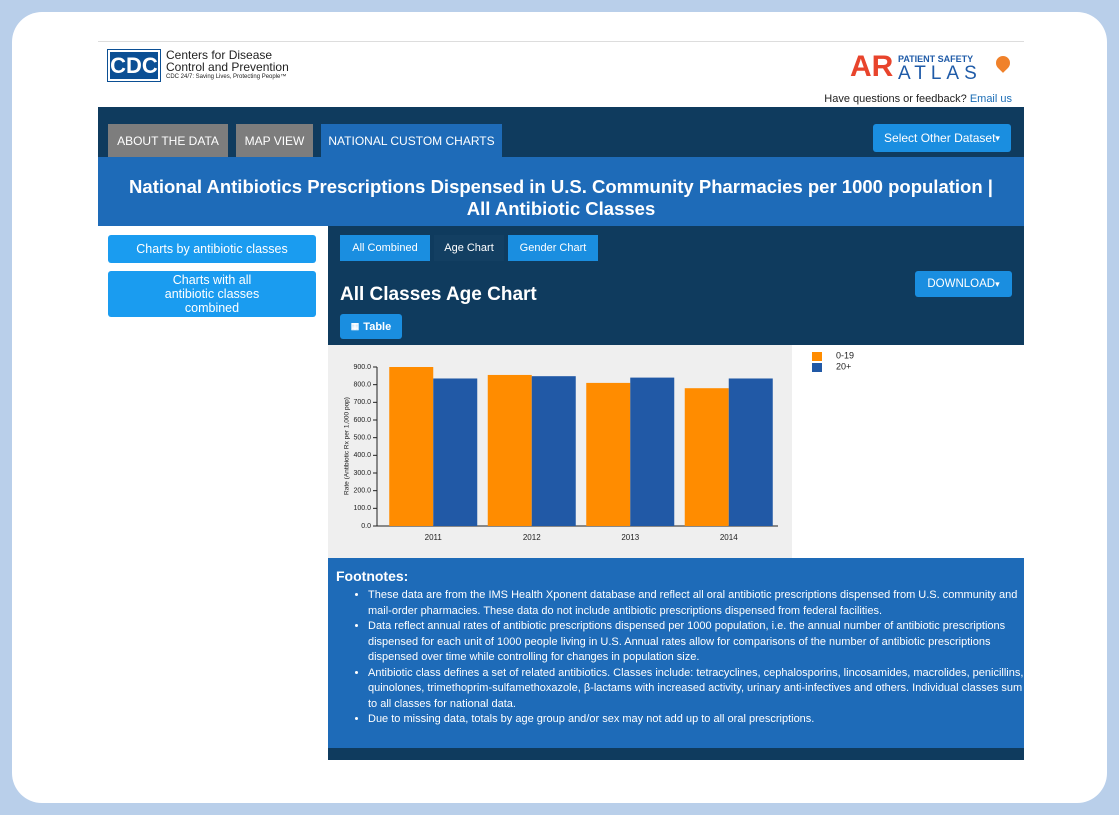 This screenshot has width=1119, height=815. What do you see at coordinates (990, 99) in the screenshot?
I see `email-link: Email us` at bounding box center [990, 99].